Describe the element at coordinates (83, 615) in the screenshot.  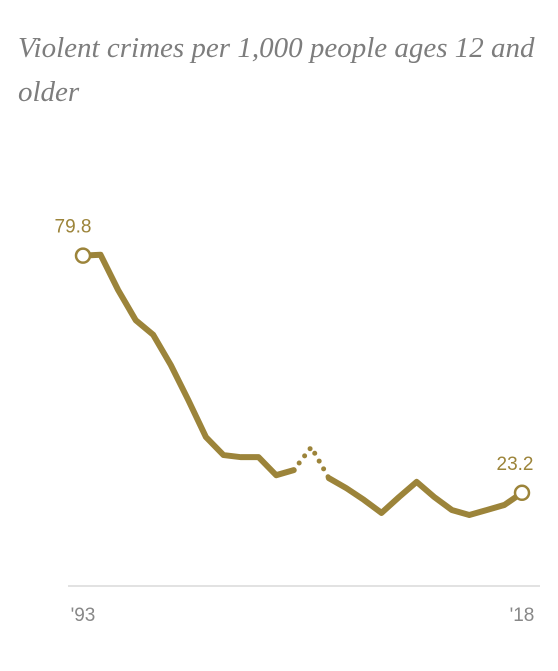
I see `x-tick-label: '93` at that location.